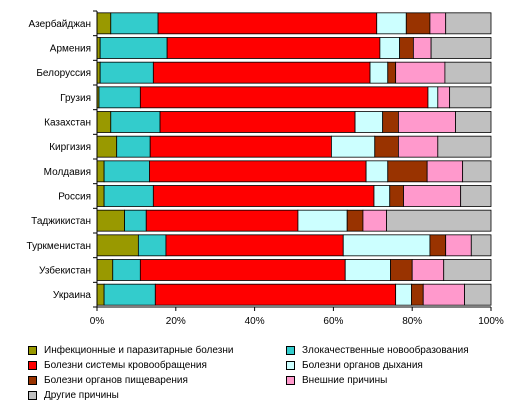 The image size is (529, 413). I want to click on legend-label: Злокачественные новообразования, so click(385, 350).